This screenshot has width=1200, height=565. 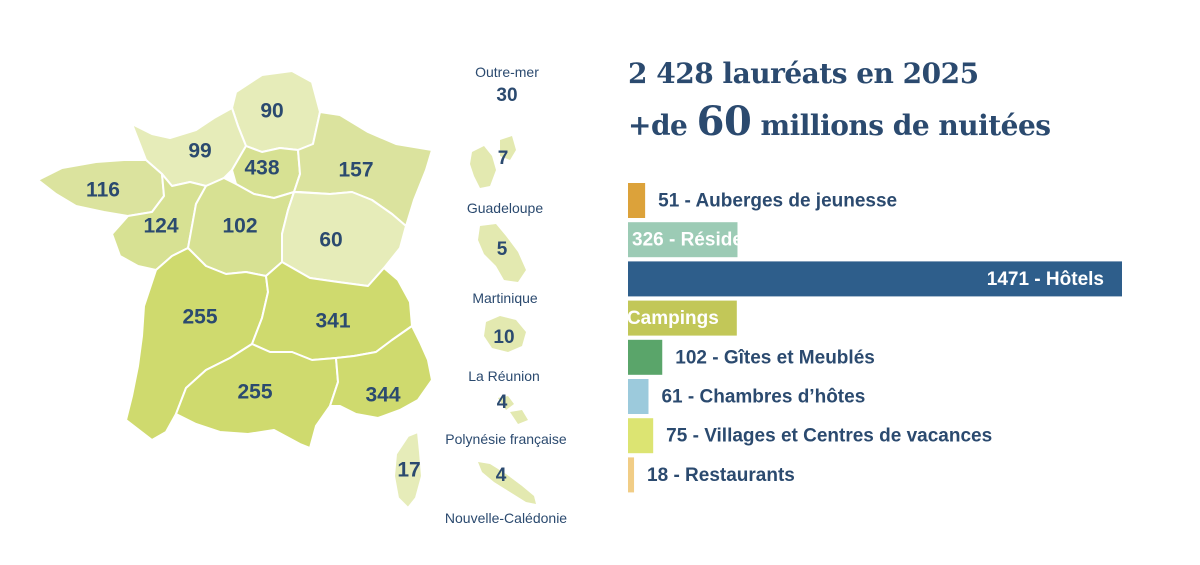 What do you see at coordinates (355, 170) in the screenshot?
I see `region-value-grand-est: 157` at bounding box center [355, 170].